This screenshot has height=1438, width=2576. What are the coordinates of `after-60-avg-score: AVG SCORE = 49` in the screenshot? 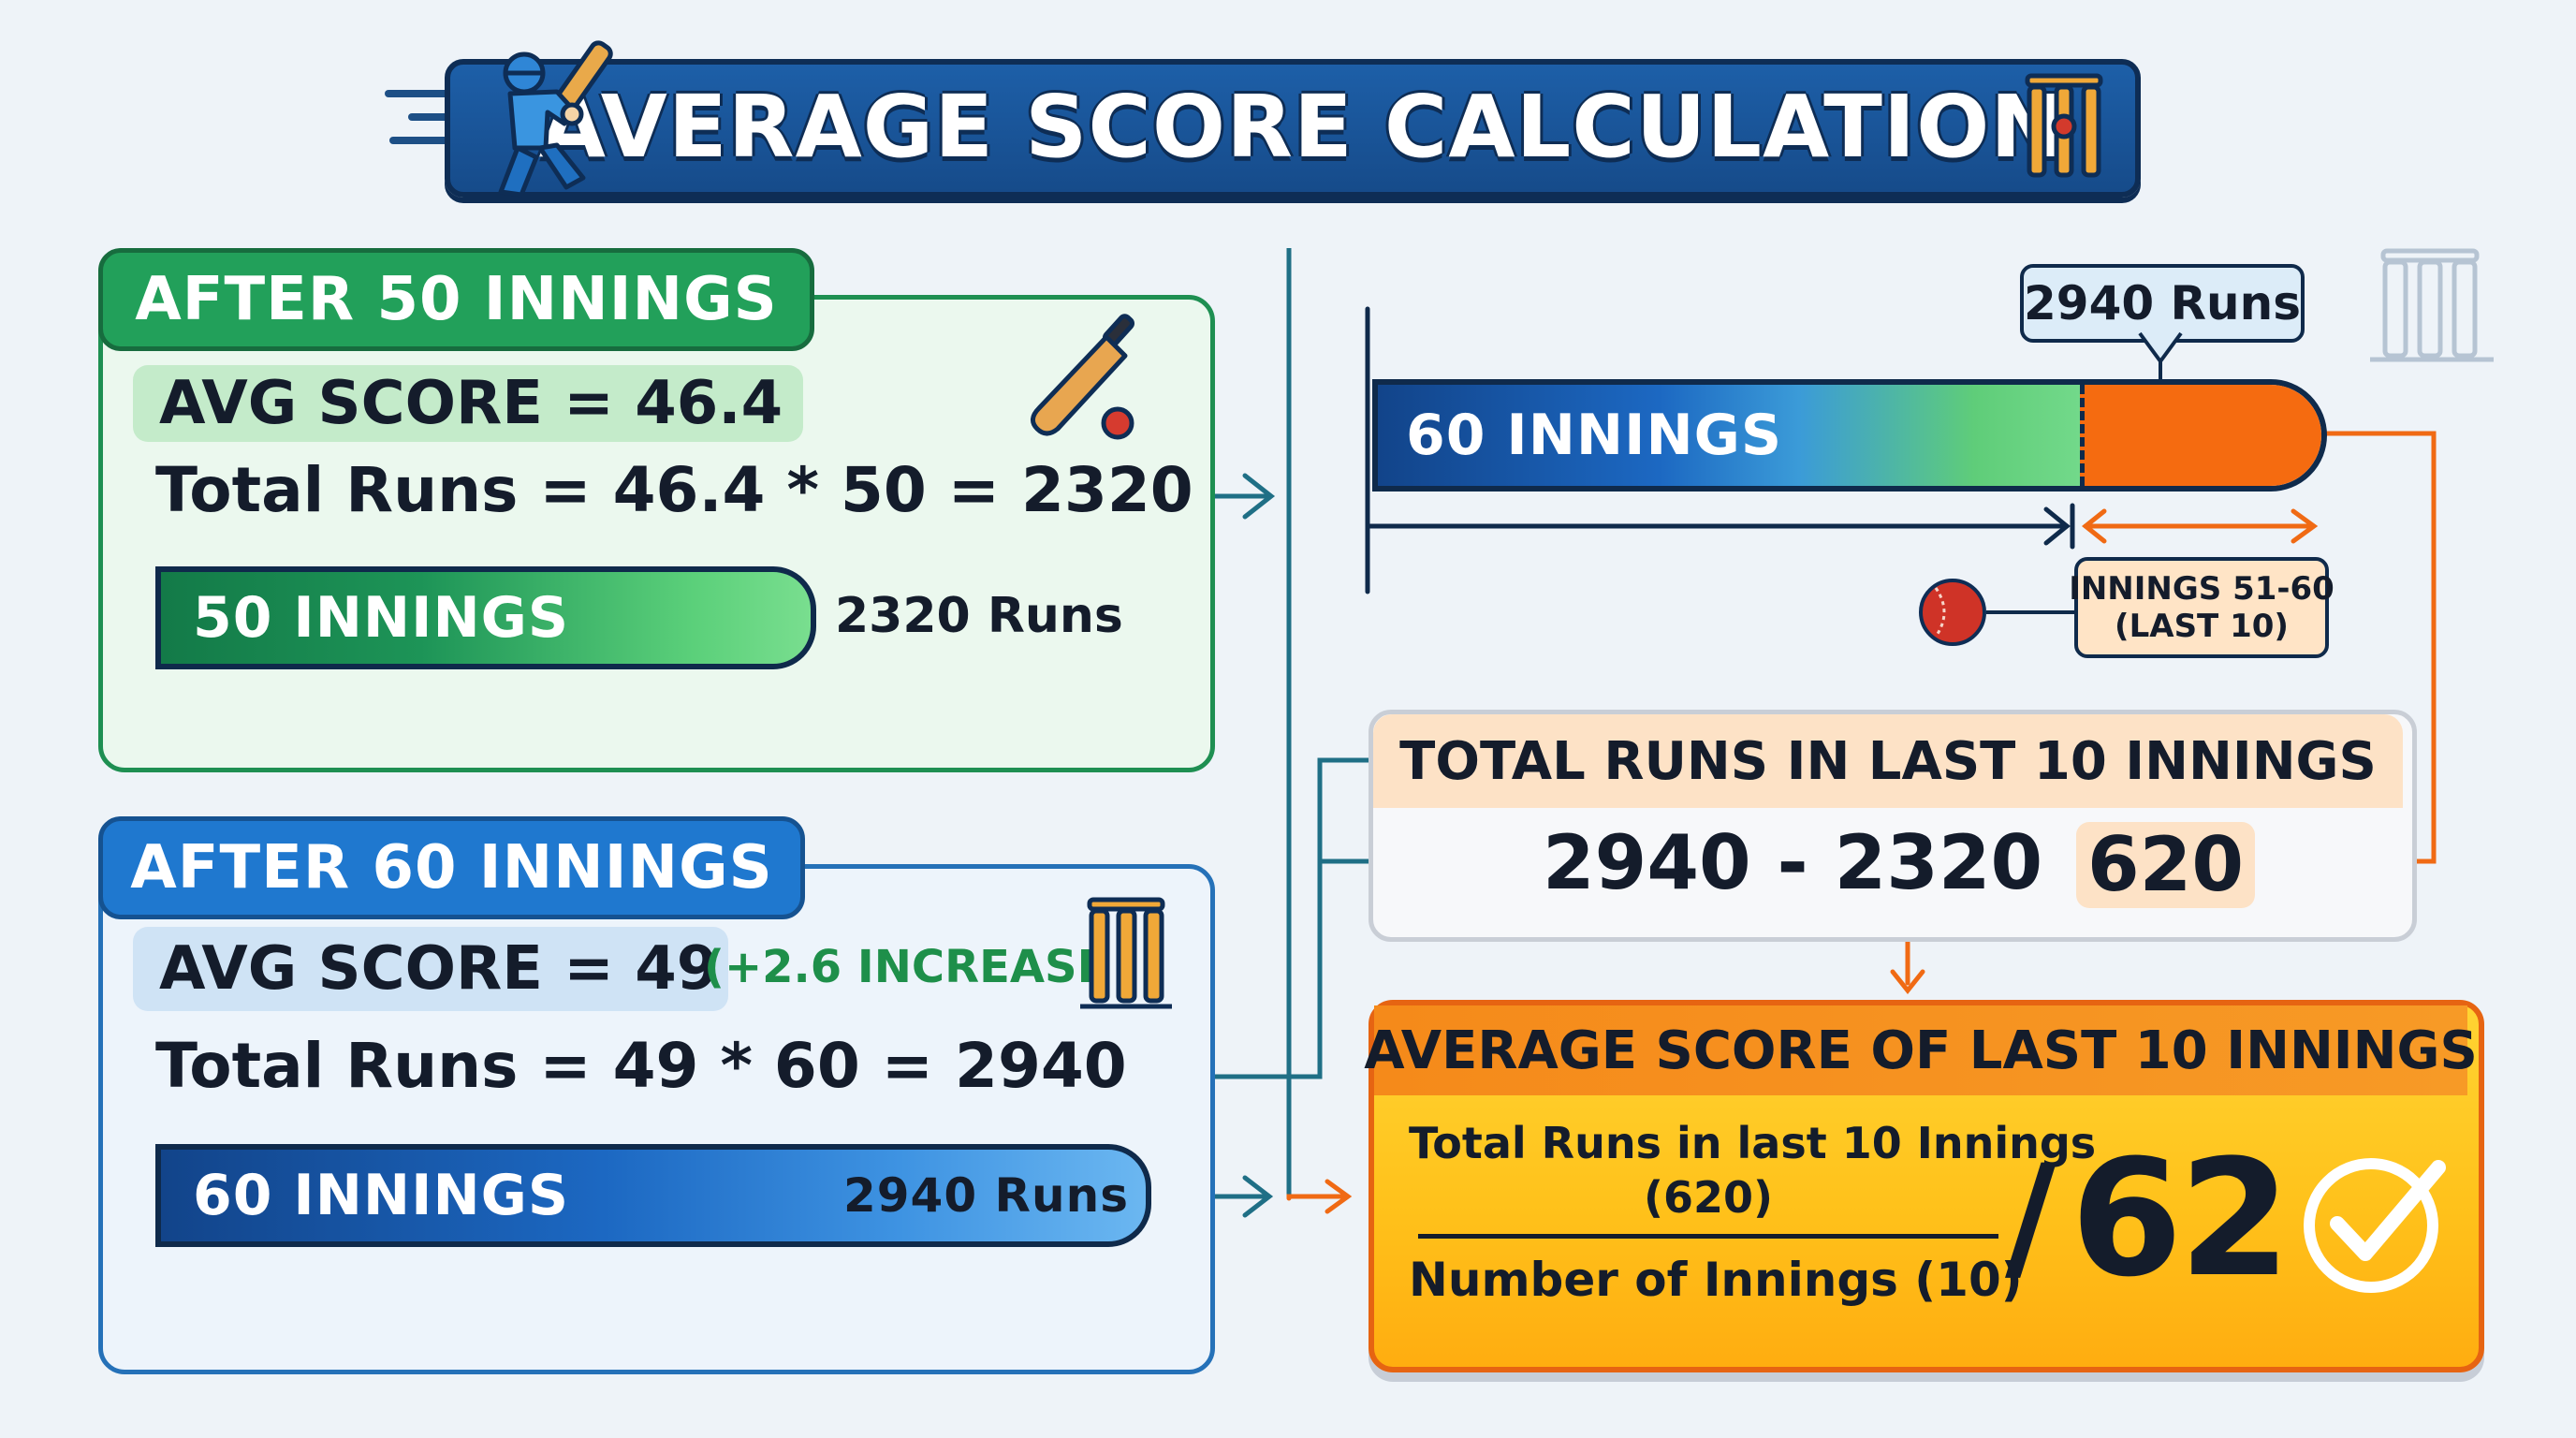 It's located at (430, 969).